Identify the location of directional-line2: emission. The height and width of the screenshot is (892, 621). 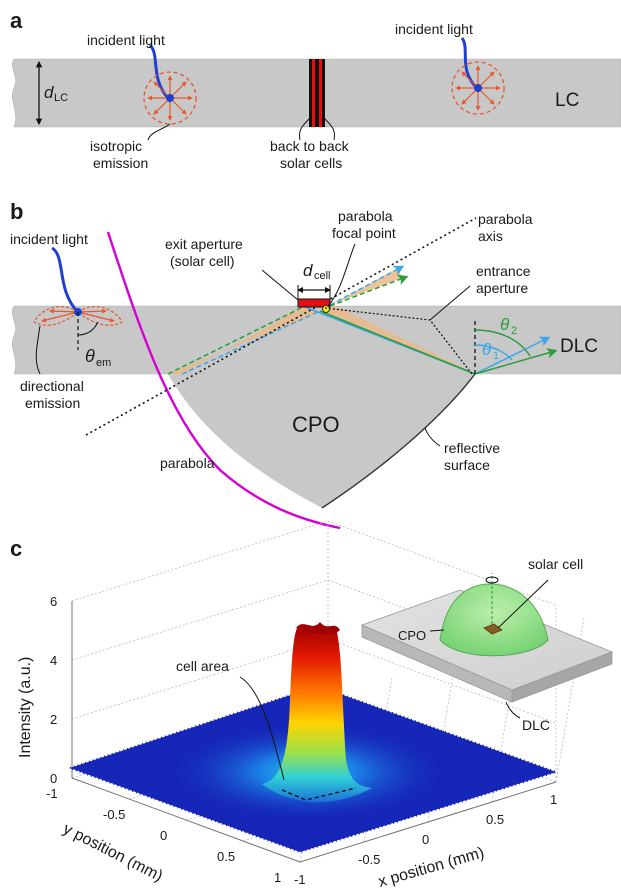
(52, 403).